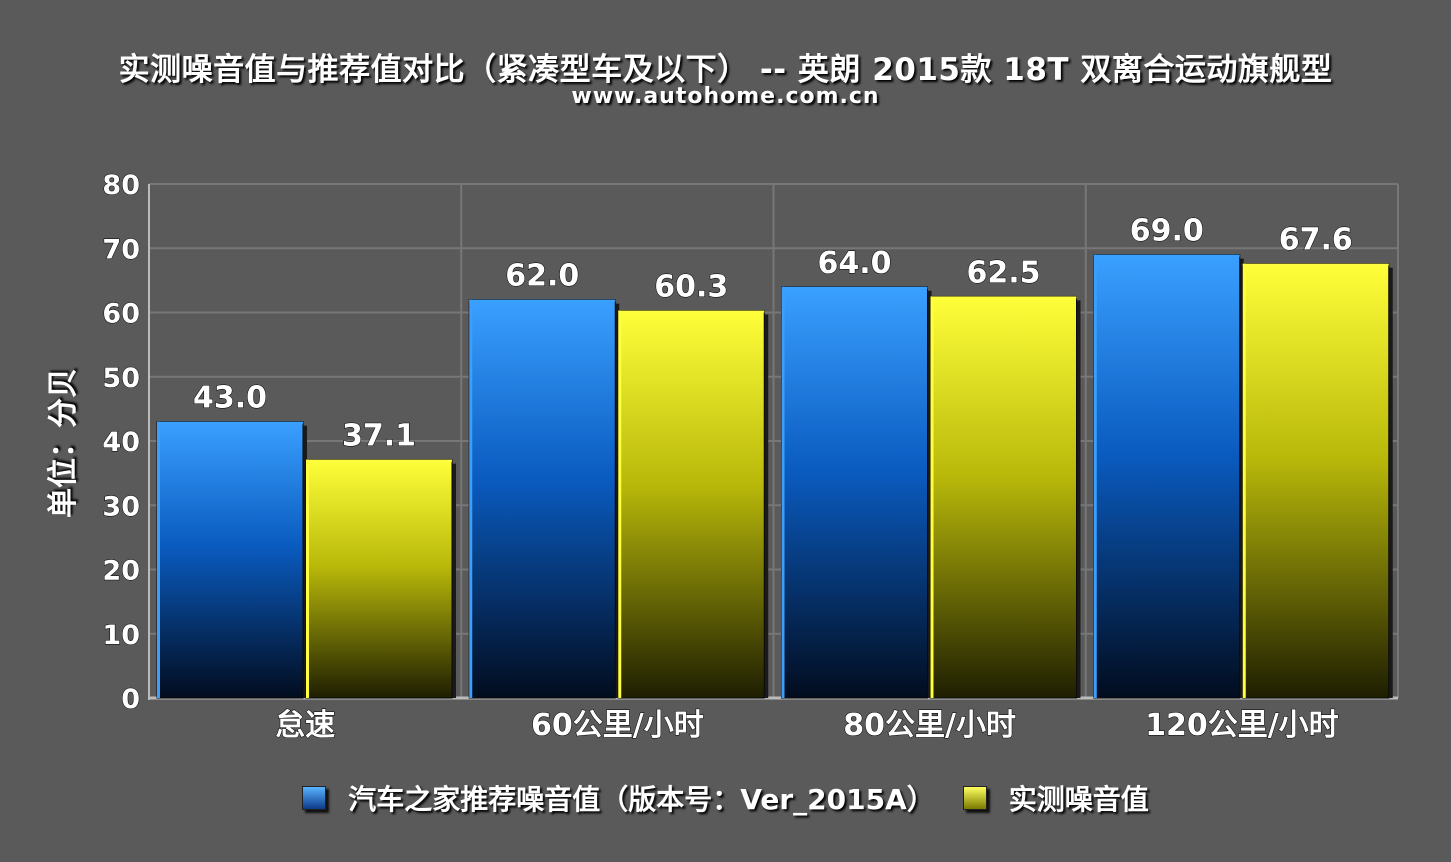 Image resolution: width=1451 pixels, height=862 pixels. Describe the element at coordinates (854, 263) in the screenshot. I see `bar-value-label: 64.0` at that location.